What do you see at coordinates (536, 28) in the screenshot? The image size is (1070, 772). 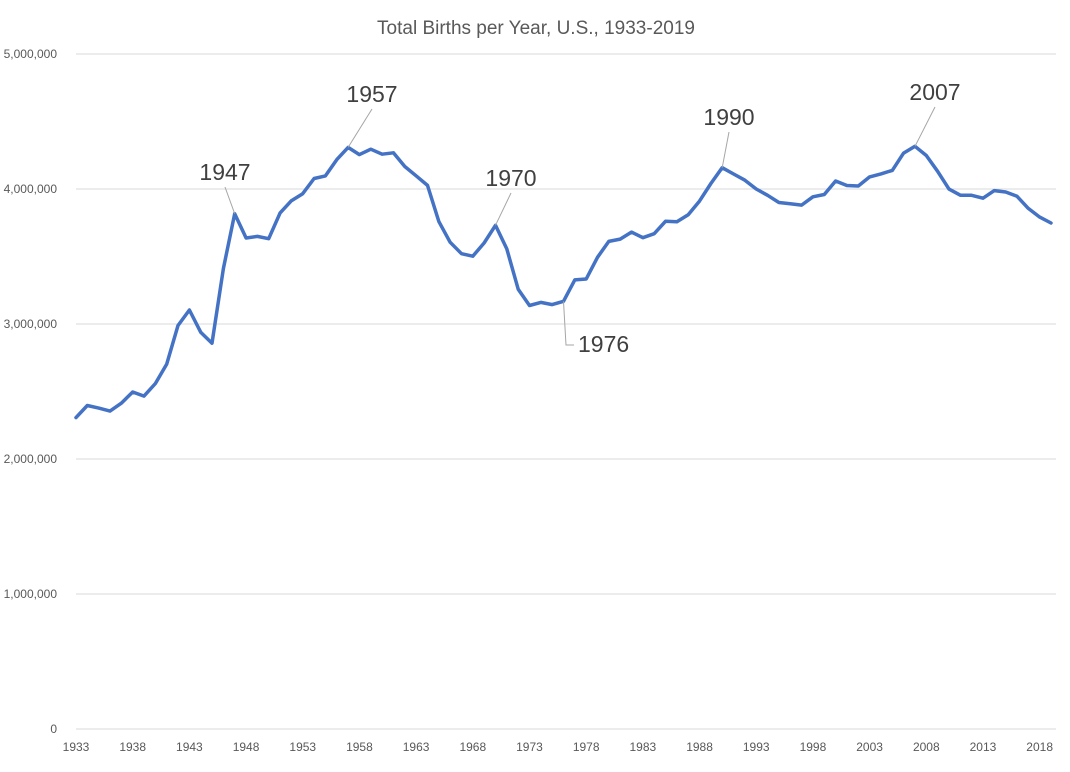 I see `chart-title: Total Births per Year, U.S., 1933-2019` at bounding box center [536, 28].